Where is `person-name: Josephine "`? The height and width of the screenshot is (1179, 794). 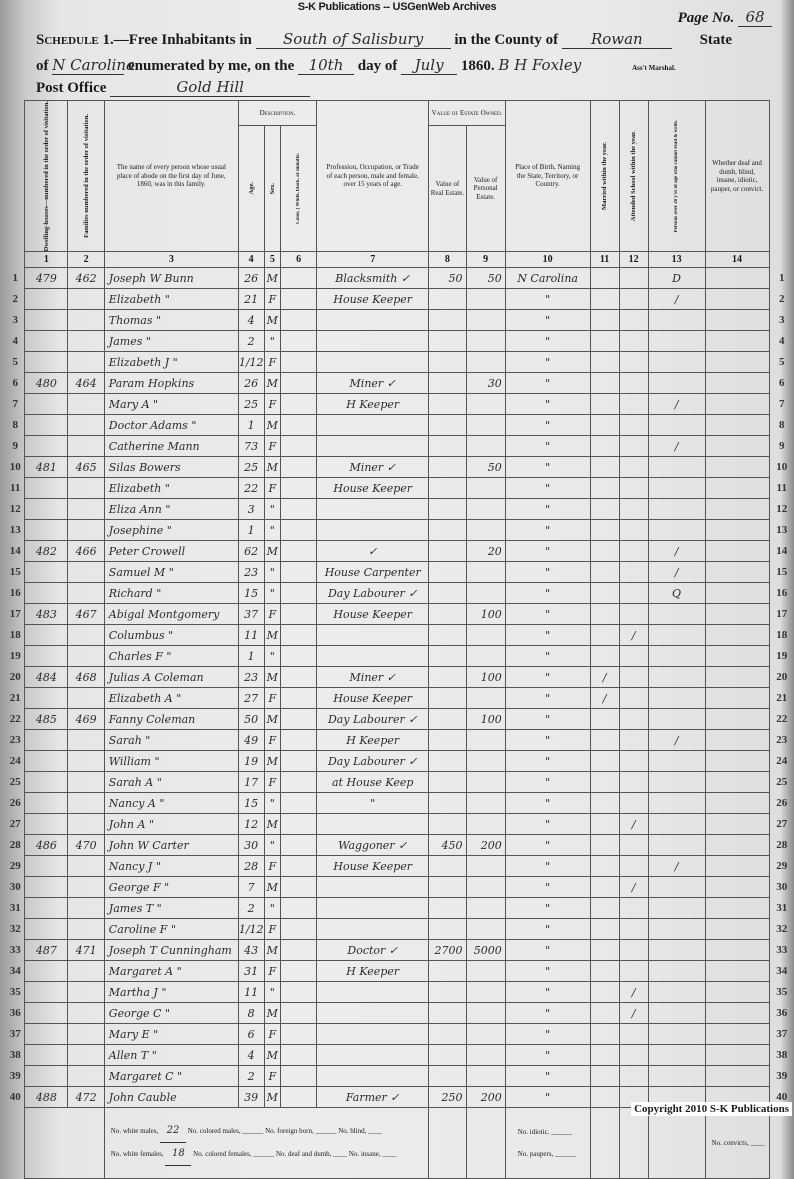 person-name: Josephine " is located at coordinates (171, 530).